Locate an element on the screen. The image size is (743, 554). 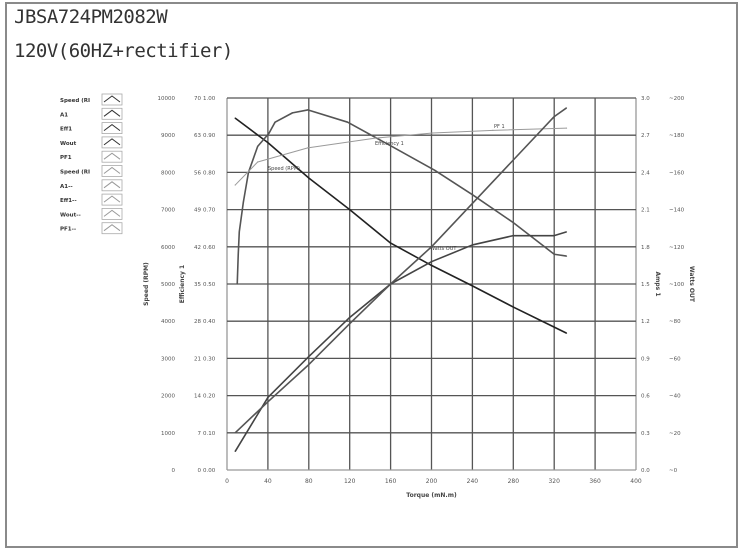
watts-tick-label: ~180 is located at coordinates (677, 136).